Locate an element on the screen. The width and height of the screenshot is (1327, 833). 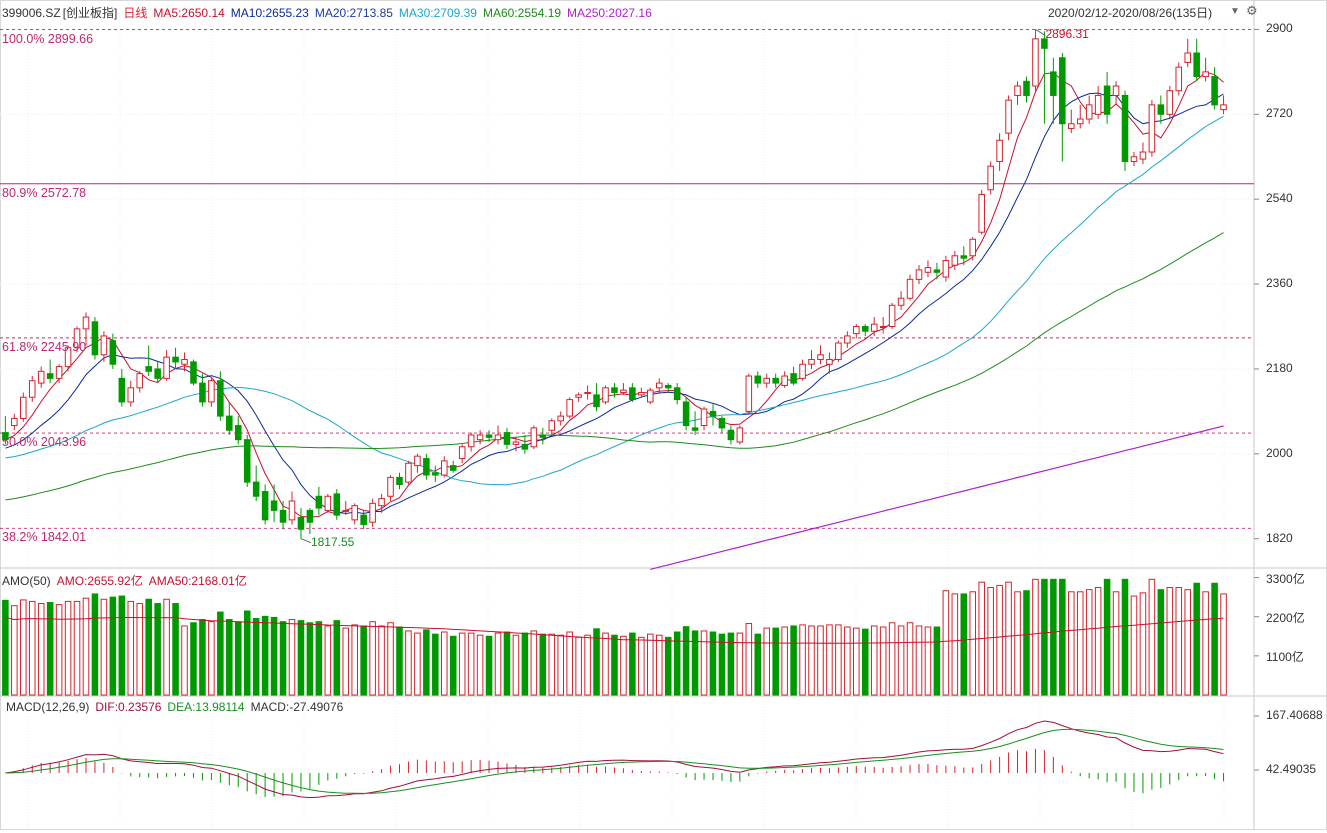
ama50-line is located at coordinates (614, 630).